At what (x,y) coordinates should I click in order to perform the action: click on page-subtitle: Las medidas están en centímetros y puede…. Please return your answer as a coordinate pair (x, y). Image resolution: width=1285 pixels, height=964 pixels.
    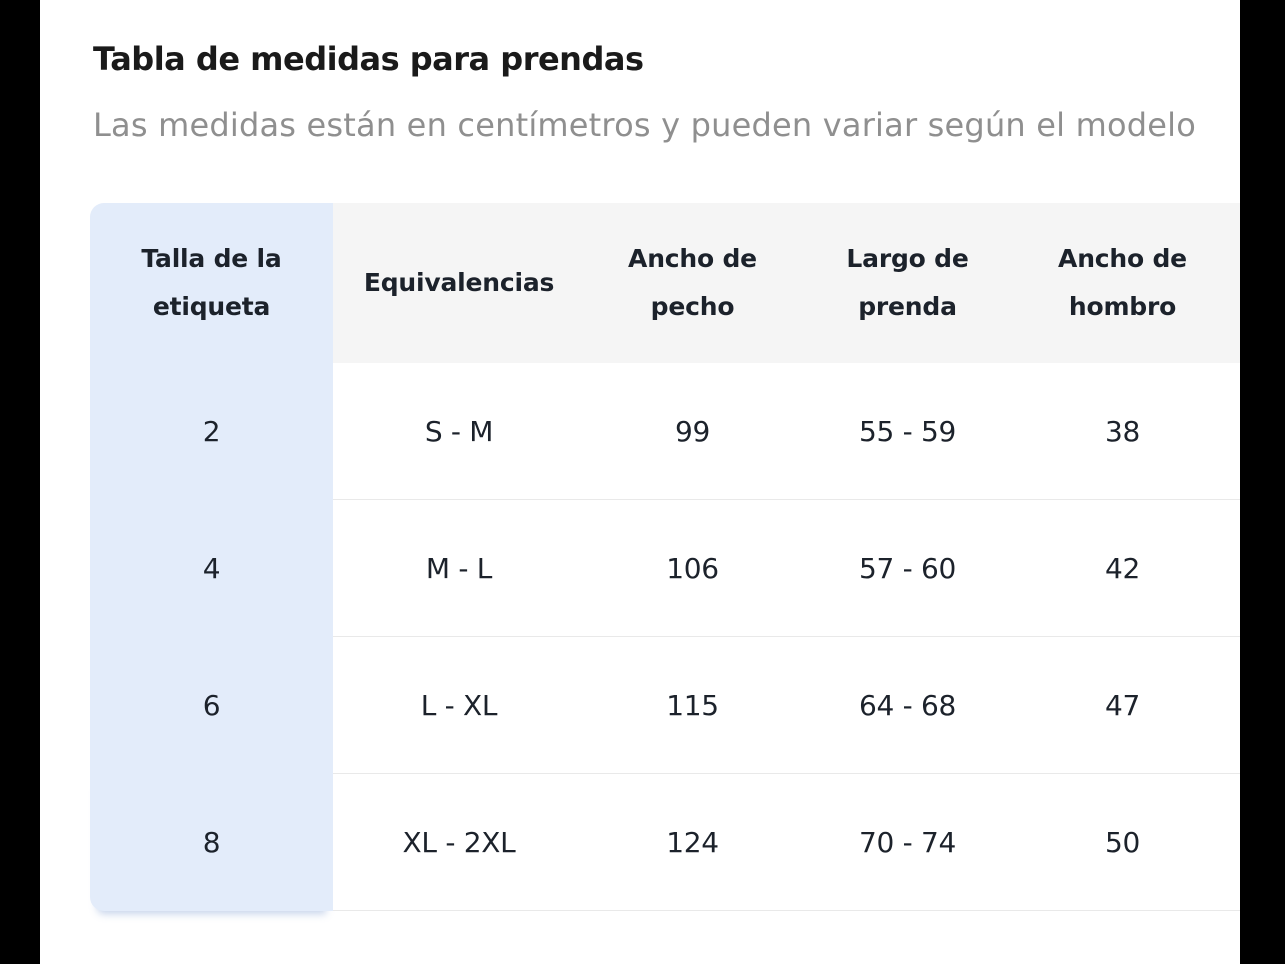
    Looking at the image, I should click on (645, 125).